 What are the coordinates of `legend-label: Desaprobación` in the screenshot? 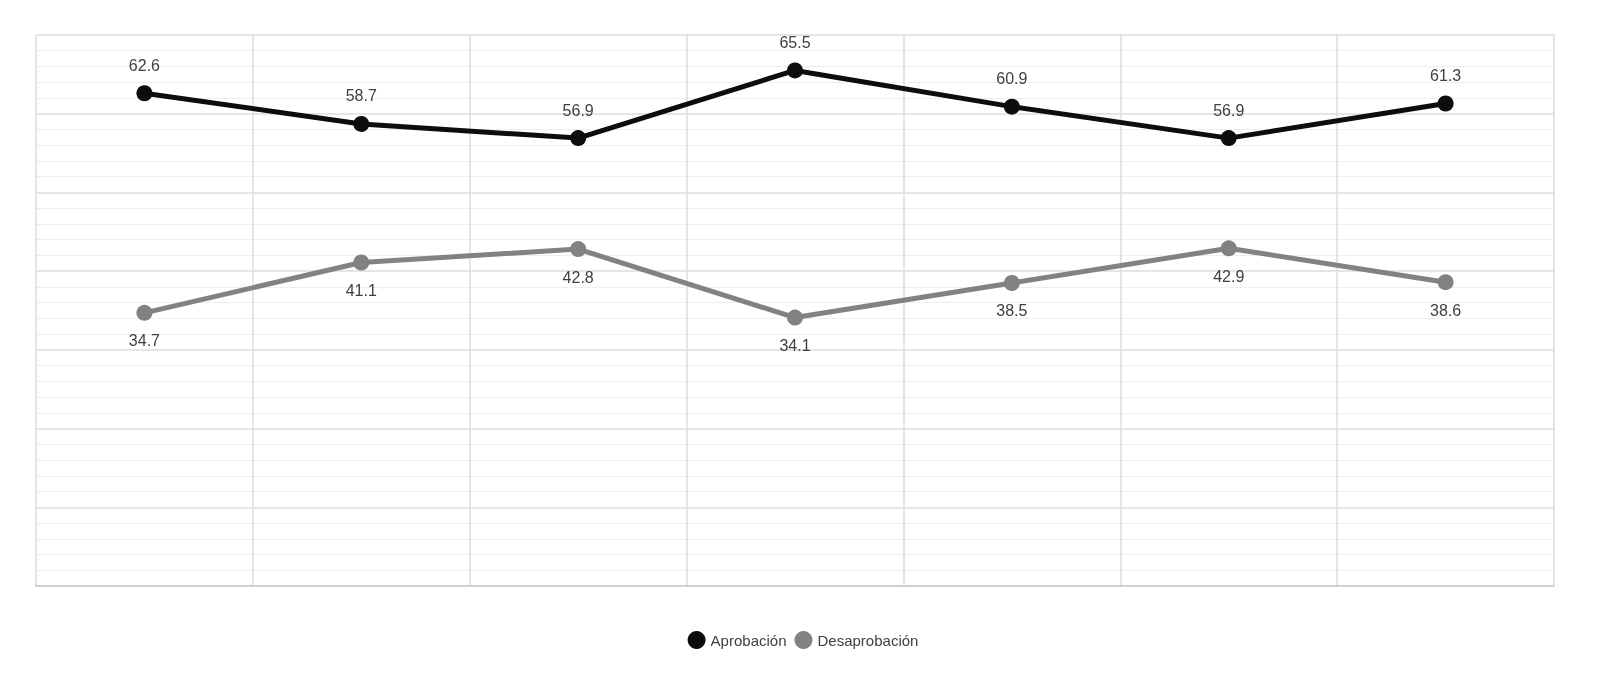 It's located at (868, 640).